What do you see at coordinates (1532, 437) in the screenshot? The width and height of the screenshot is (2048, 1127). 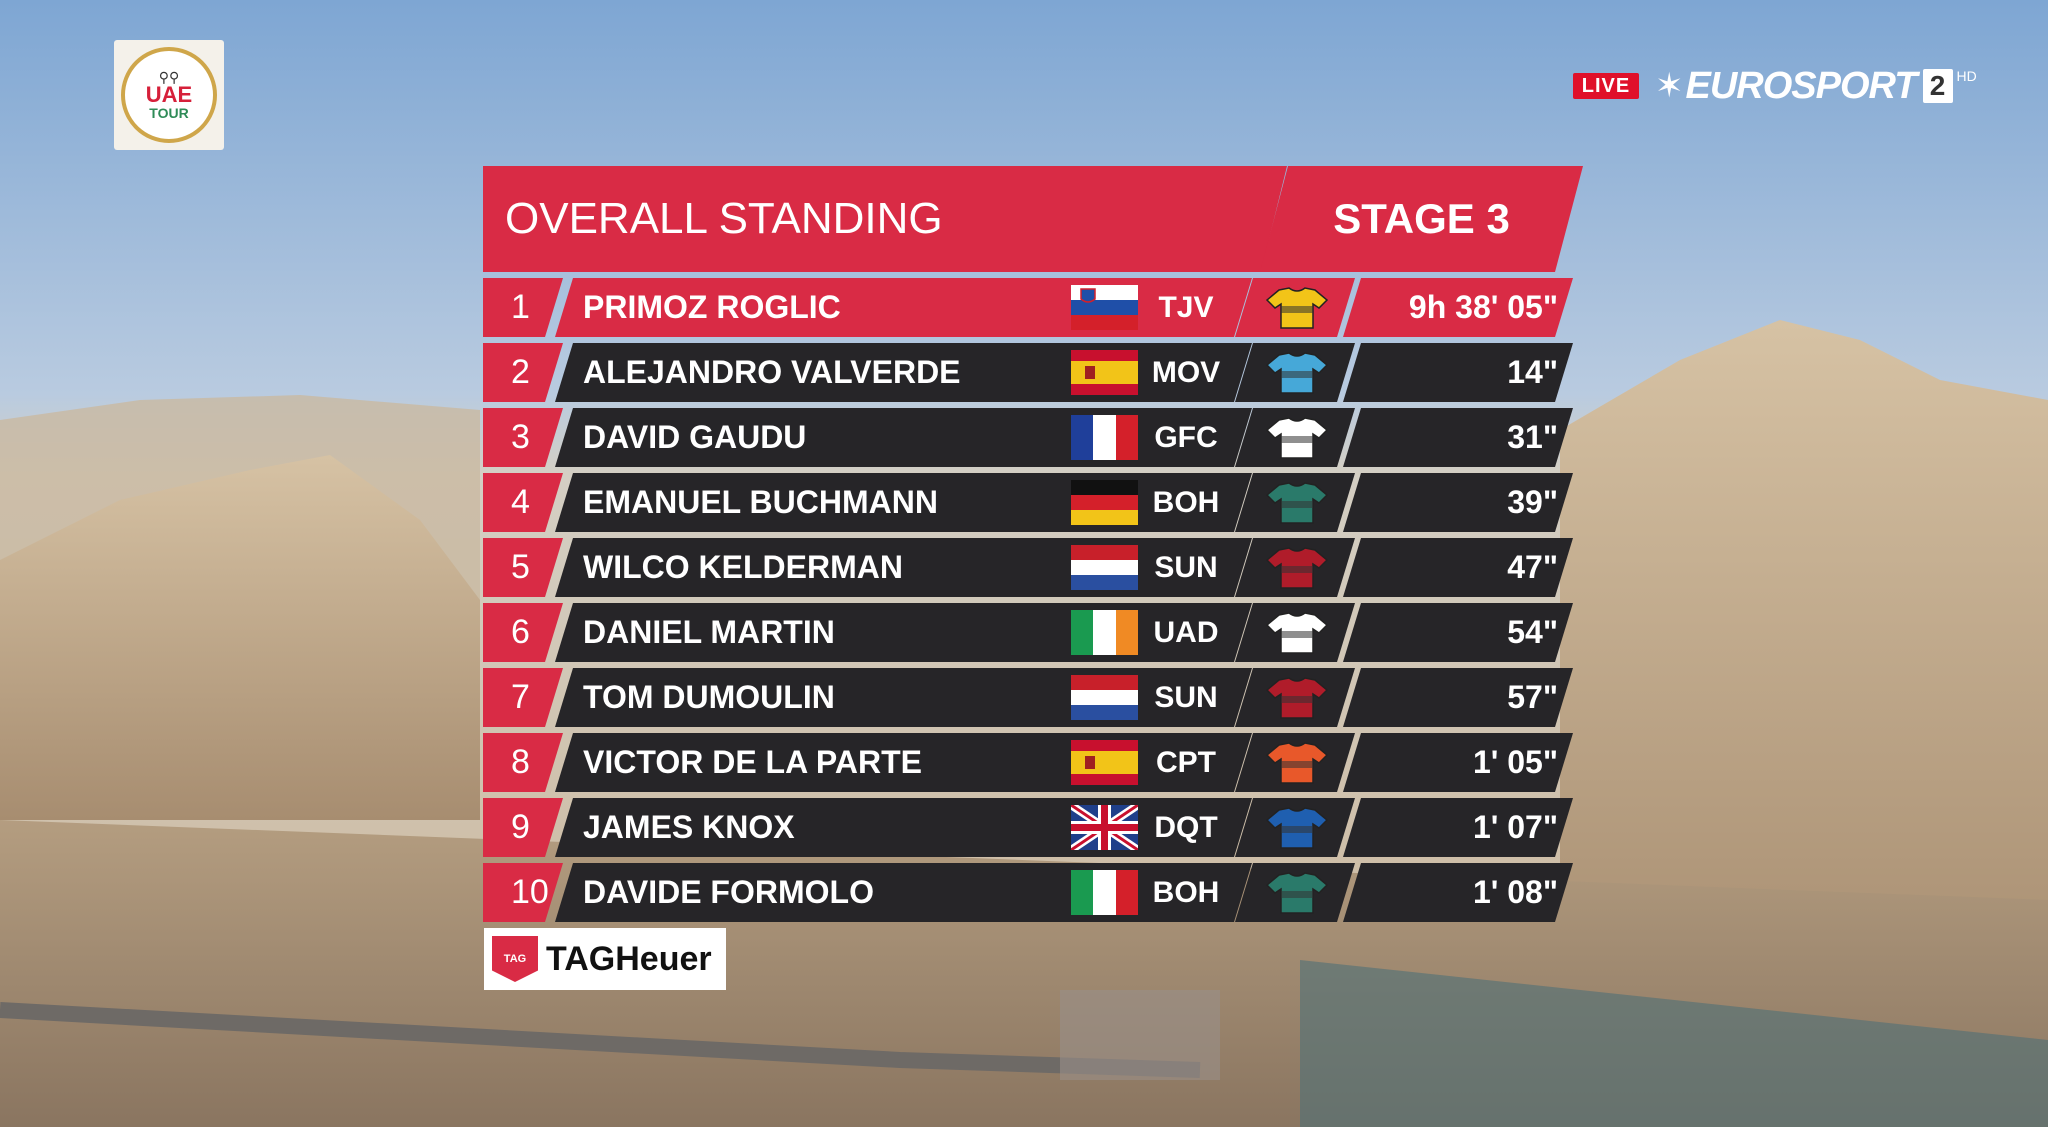 I see `gap-time: 31"` at bounding box center [1532, 437].